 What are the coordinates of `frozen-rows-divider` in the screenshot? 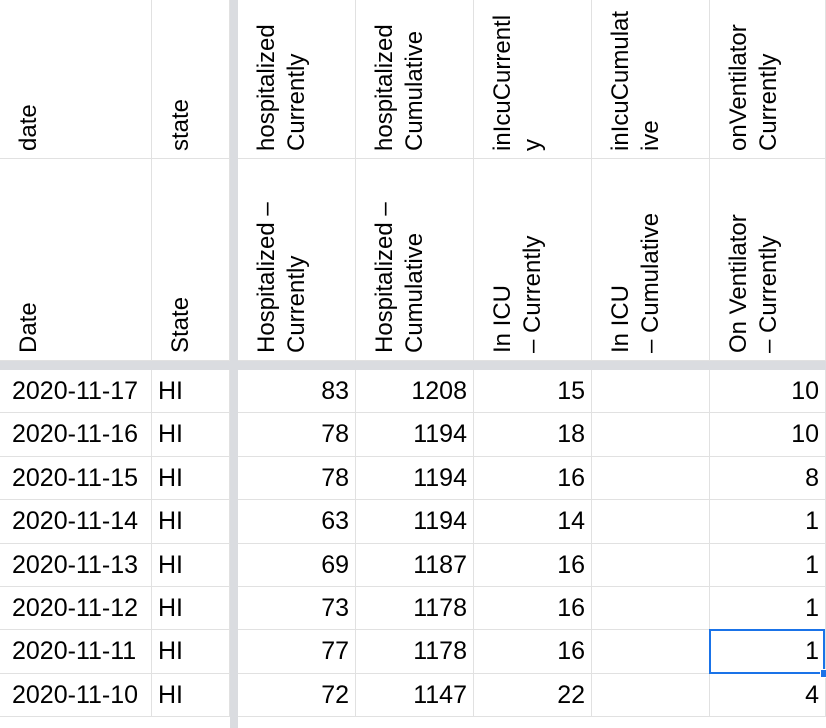 It's located at (413, 365).